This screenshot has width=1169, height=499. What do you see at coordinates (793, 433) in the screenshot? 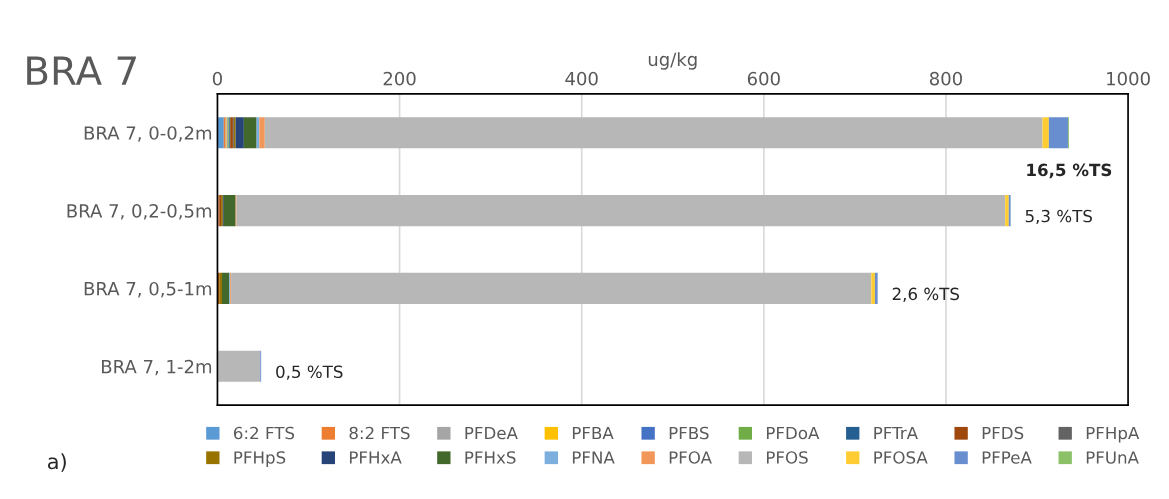
I see `legend-label: PFDoA` at bounding box center [793, 433].